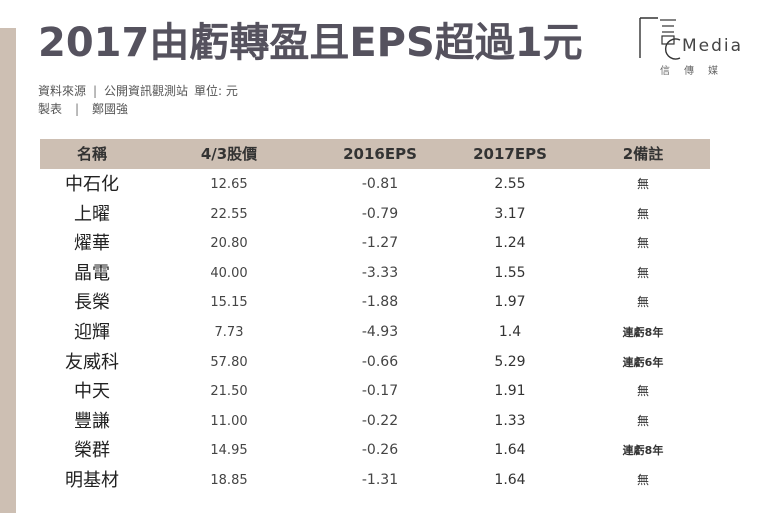 Image resolution: width=768 pixels, height=513 pixels. I want to click on media-logo: Media, so click(693, 45).